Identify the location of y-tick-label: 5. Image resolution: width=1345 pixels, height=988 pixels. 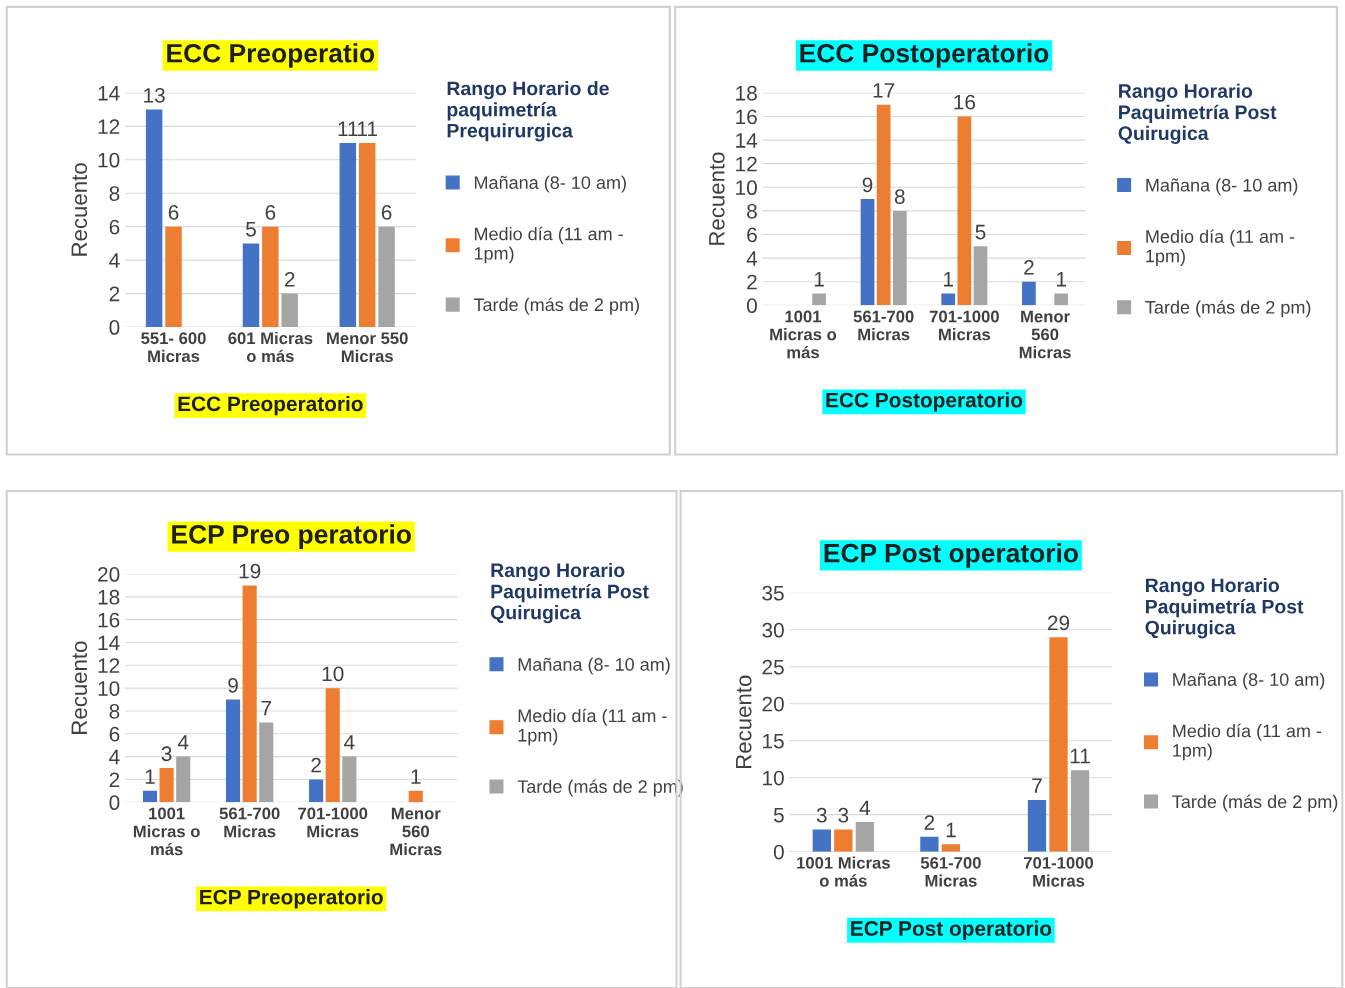
(778, 815).